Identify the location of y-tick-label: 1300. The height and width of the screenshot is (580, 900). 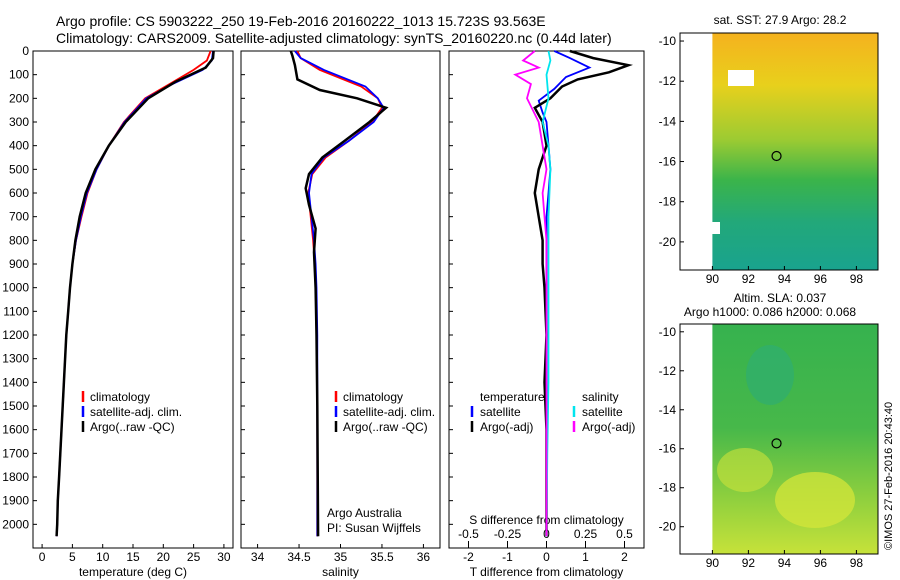
(15, 359).